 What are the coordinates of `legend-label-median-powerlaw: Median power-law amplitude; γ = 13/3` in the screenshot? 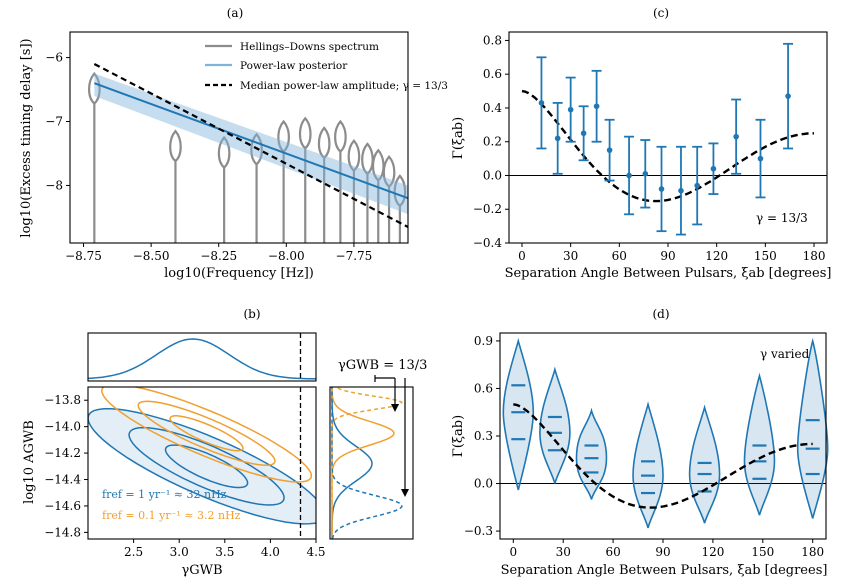 It's located at (344, 86).